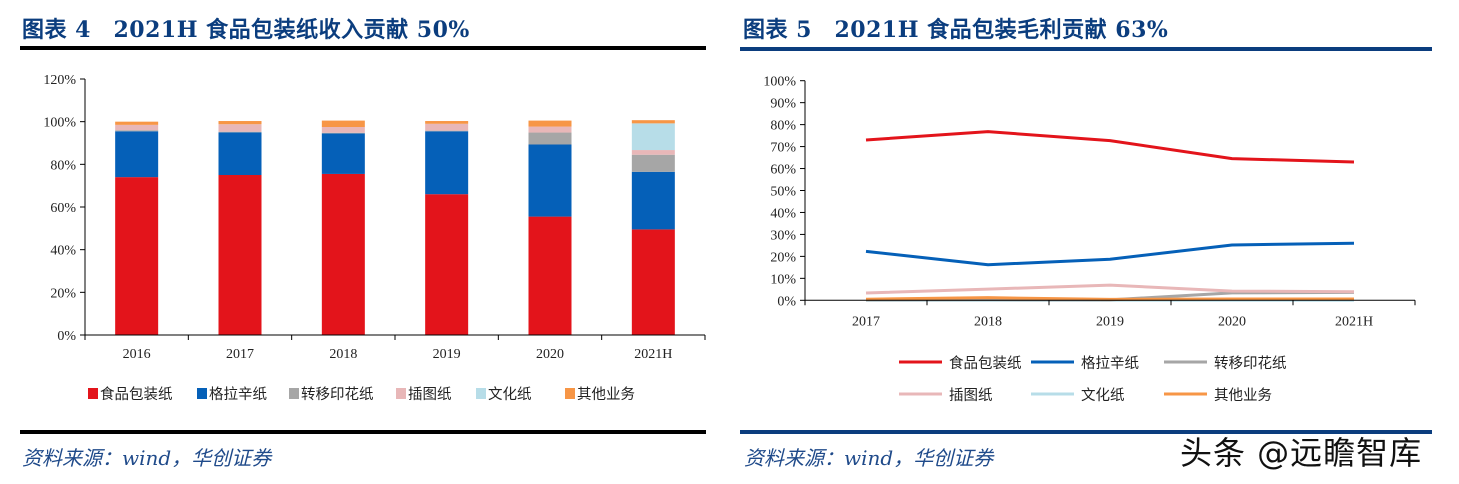 The width and height of the screenshot is (1459, 484). I want to click on chart2-y-axis: 0% 10% 20% 30% 40% 50% 60% 70% 80% 90% 100%, so click(784, 192).